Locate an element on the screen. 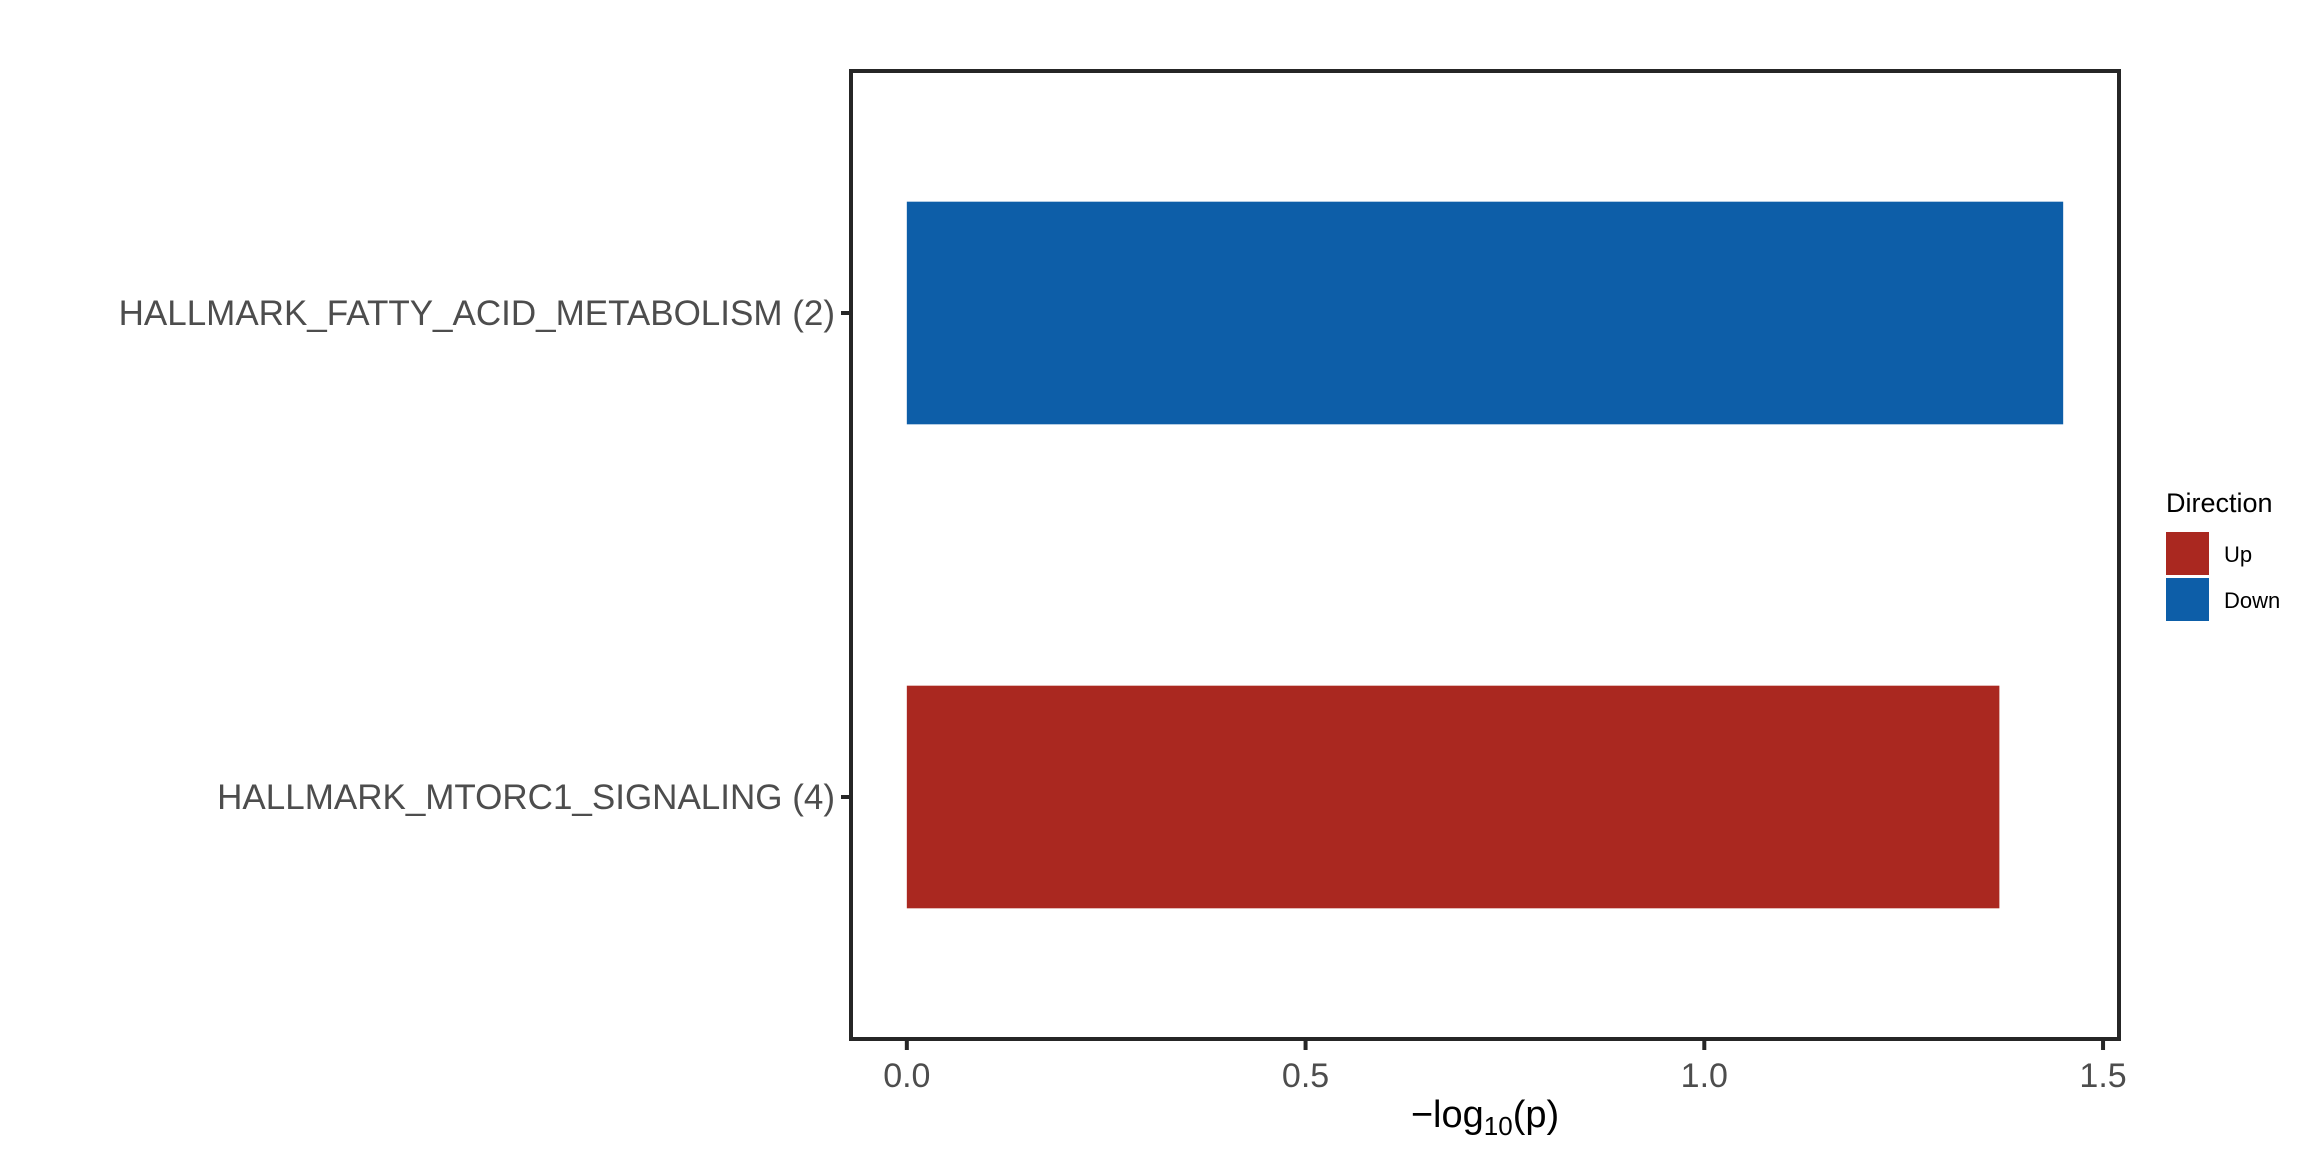 The height and width of the screenshot is (1152, 2304). x-axis-title: −log10(p) is located at coordinates (1485, 1117).